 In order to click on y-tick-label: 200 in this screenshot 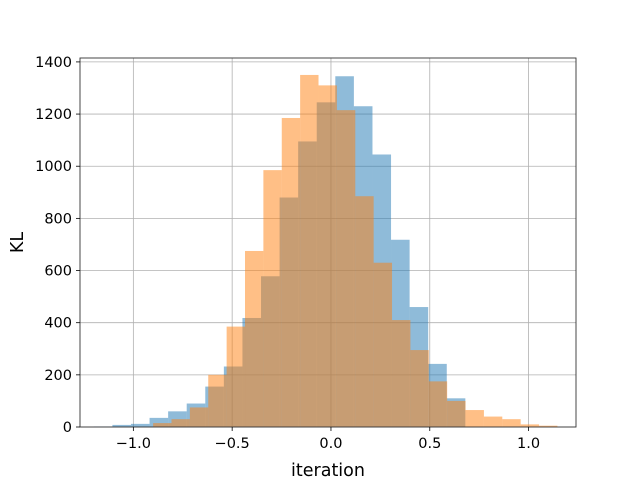, I will do `click(58, 376)`.